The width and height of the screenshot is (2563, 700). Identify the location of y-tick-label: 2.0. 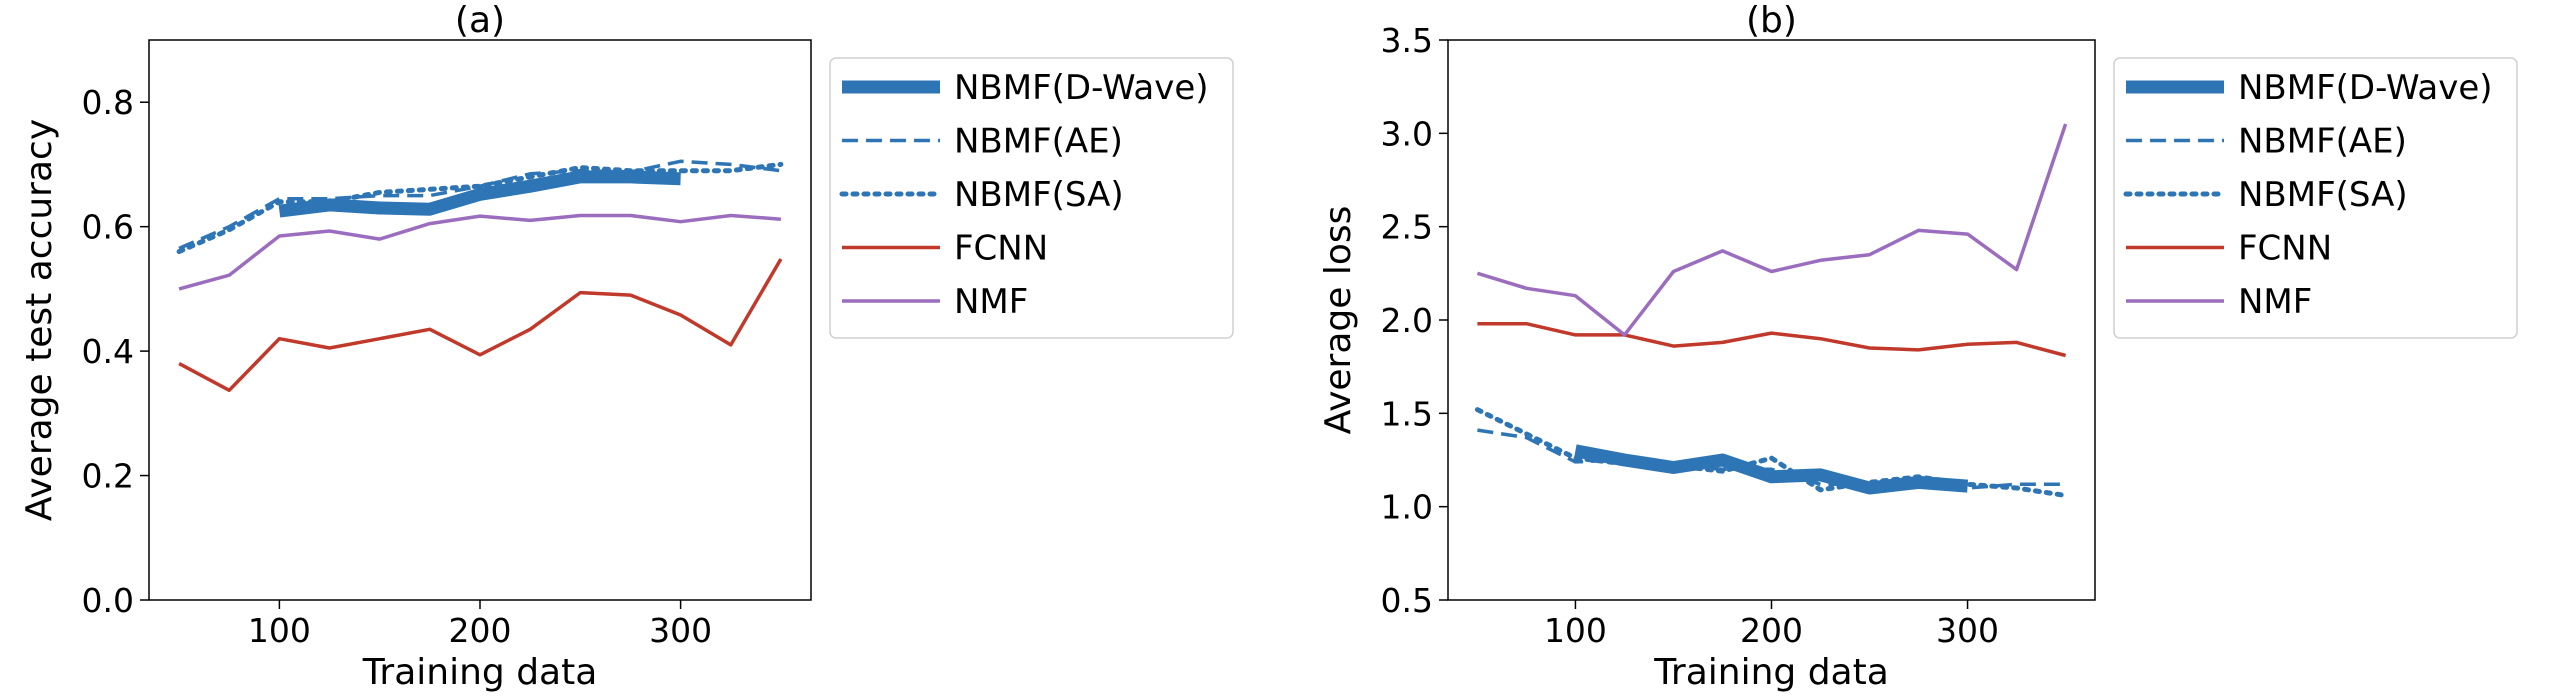
(1407, 320).